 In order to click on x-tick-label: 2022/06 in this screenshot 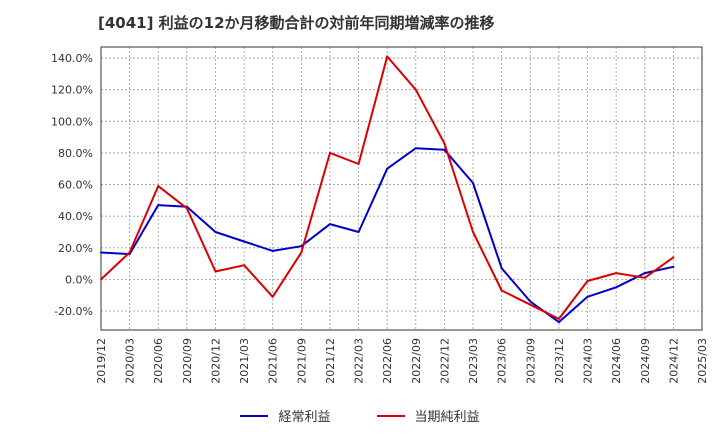, I will do `click(387, 361)`.